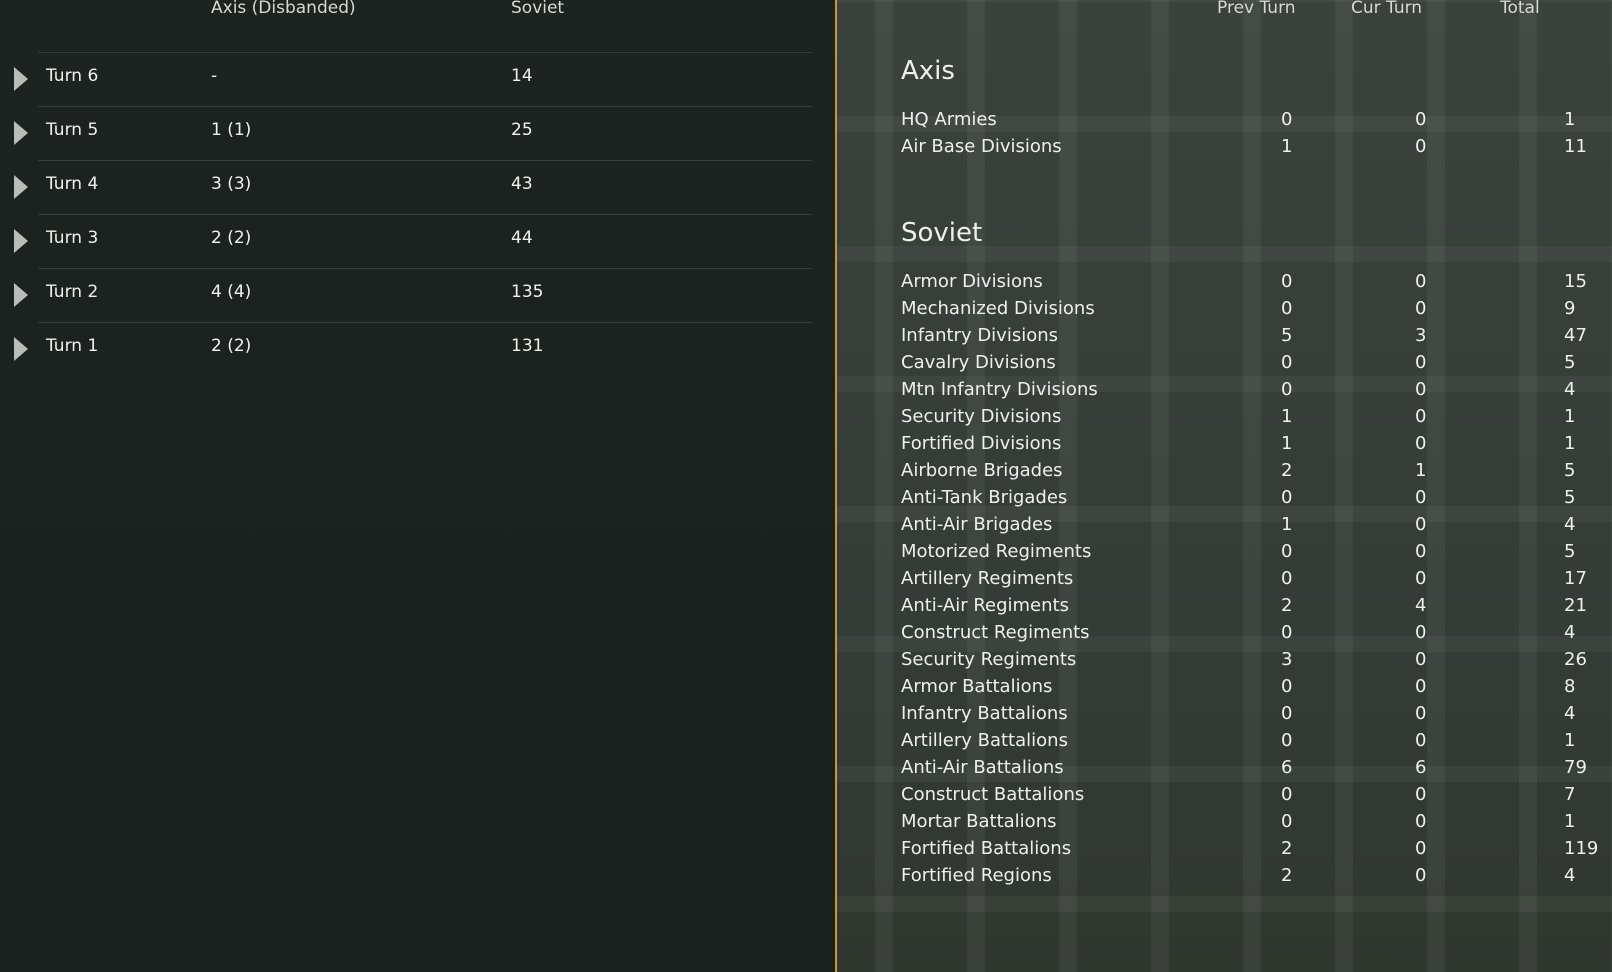  I want to click on unit-type-label: Construct Battalions, so click(993, 794).